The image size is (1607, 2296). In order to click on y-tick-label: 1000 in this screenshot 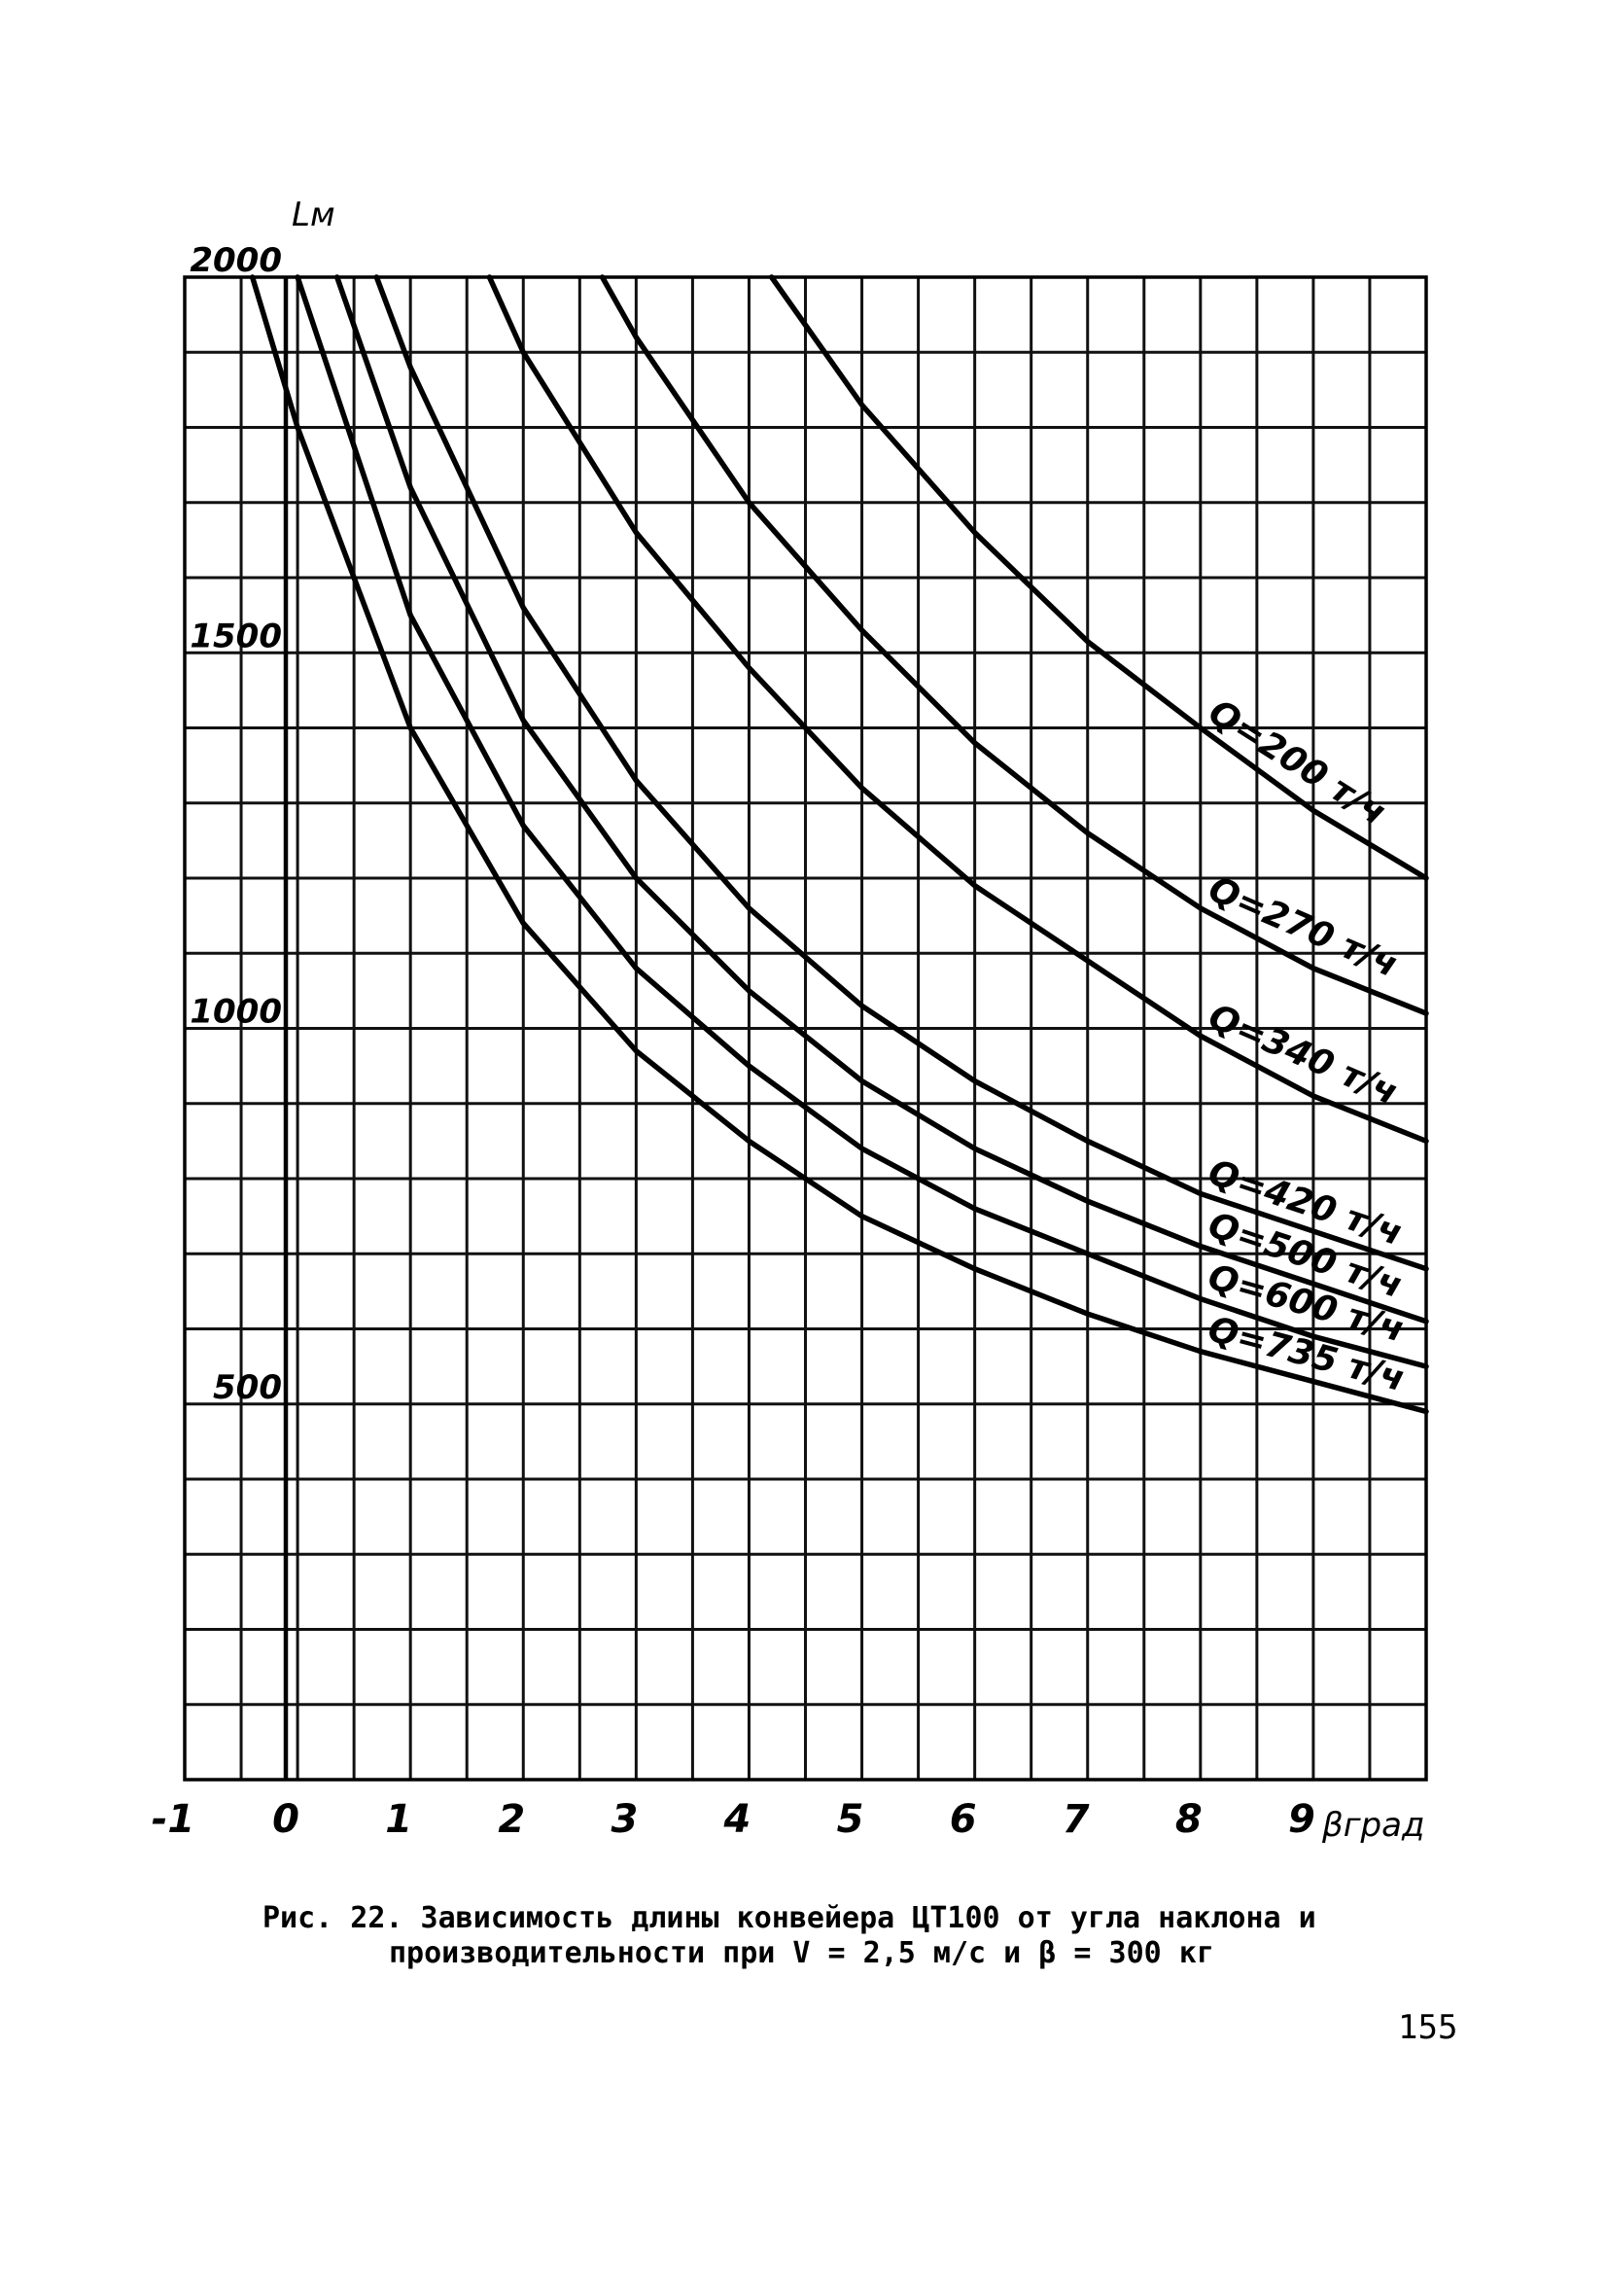, I will do `click(236, 1013)`.